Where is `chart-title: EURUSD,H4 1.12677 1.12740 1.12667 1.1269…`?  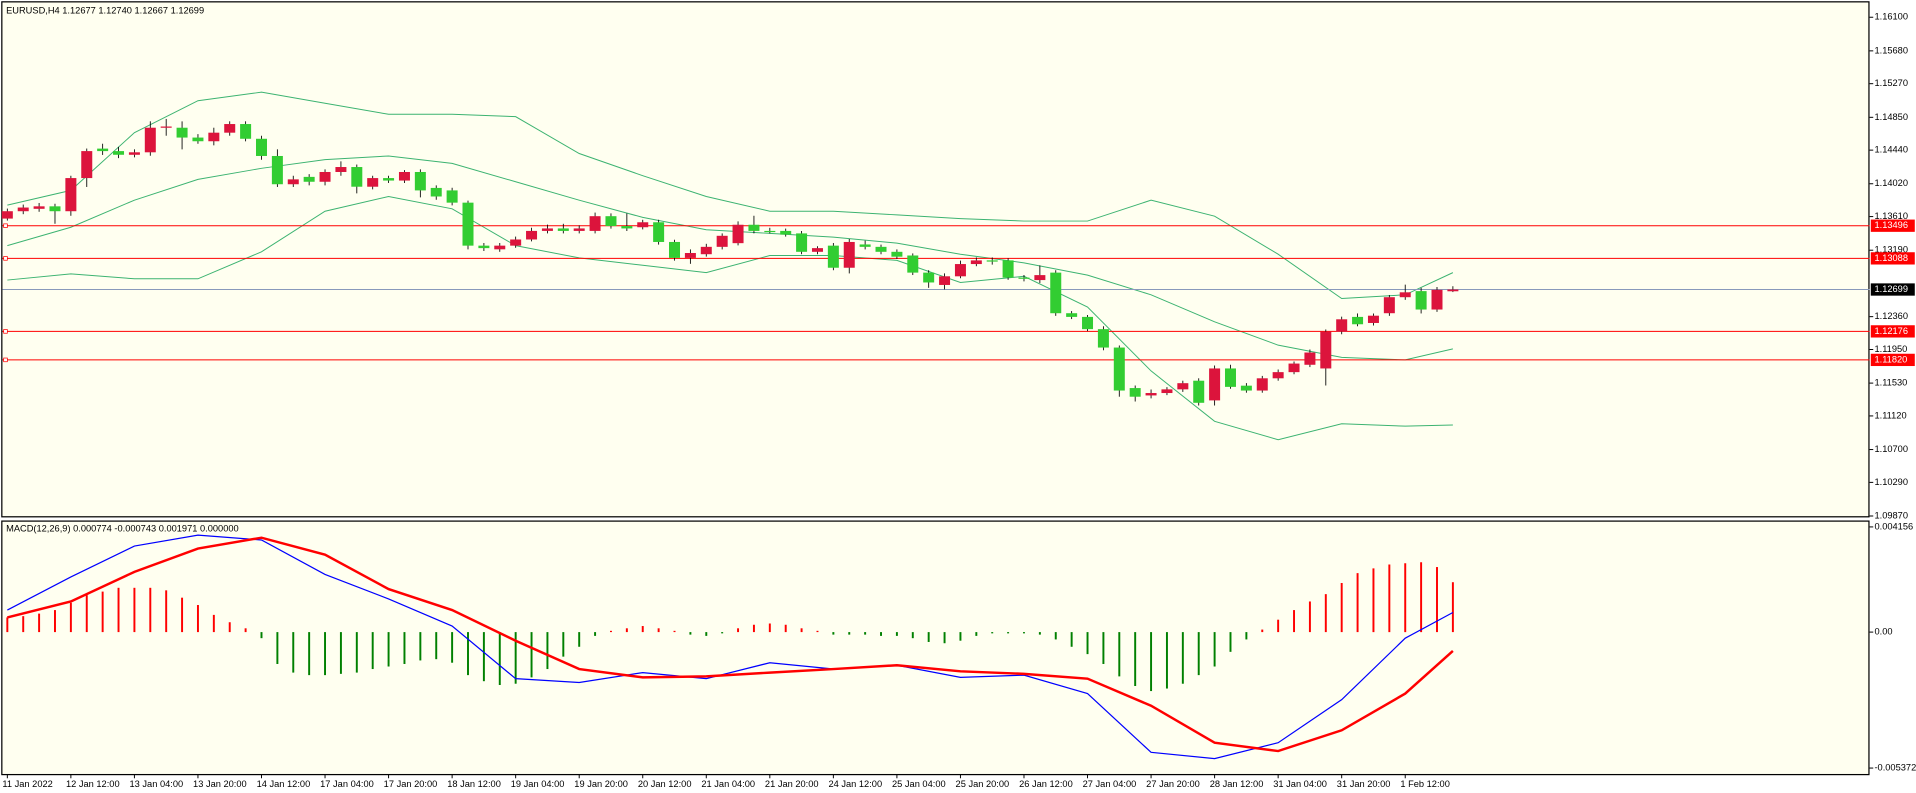 chart-title: EURUSD,H4 1.12677 1.12740 1.12667 1.1269… is located at coordinates (105, 10).